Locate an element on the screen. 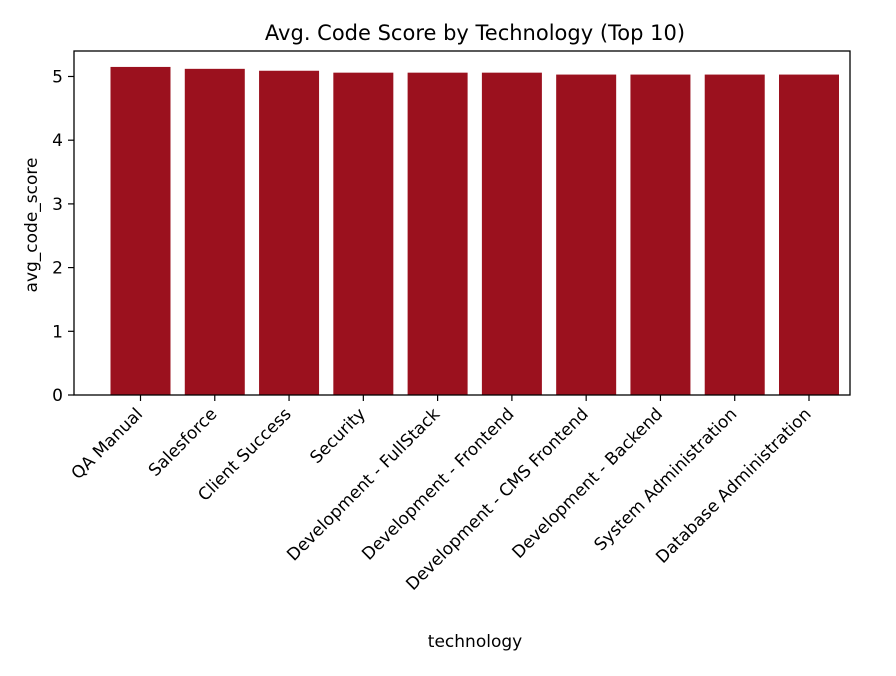  x-tick-label-1: Salesforce is located at coordinates (183, 442).